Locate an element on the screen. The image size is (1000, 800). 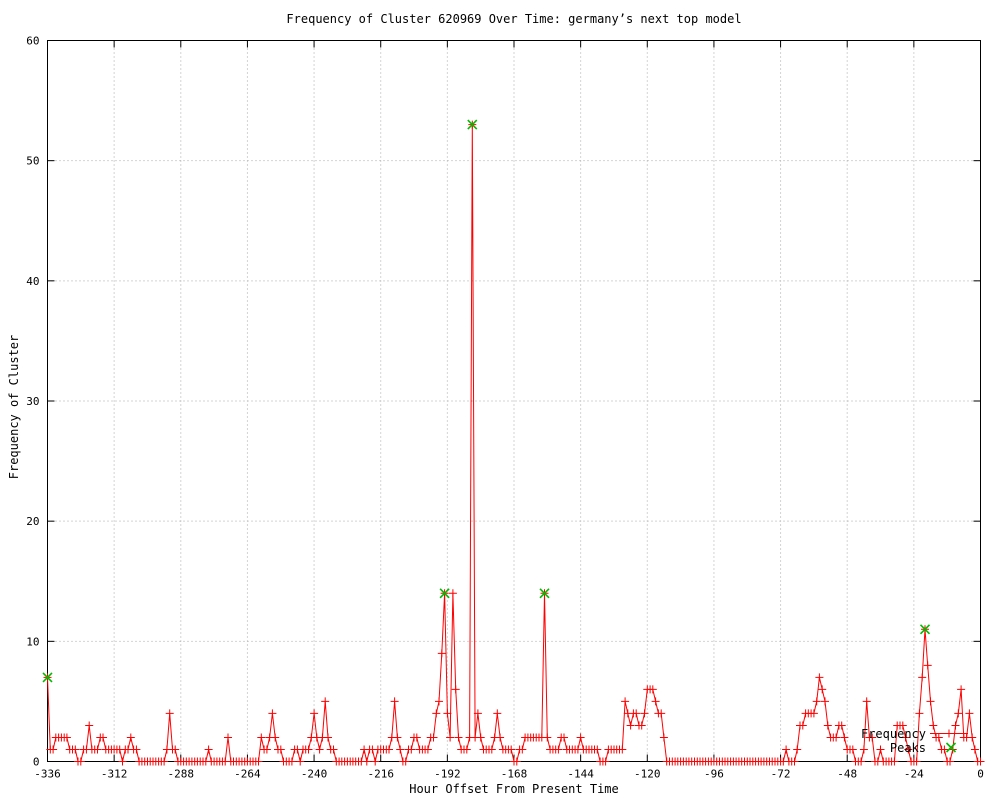
x-axis-label: Hour Offset From Present Time is located at coordinates (514, 789).